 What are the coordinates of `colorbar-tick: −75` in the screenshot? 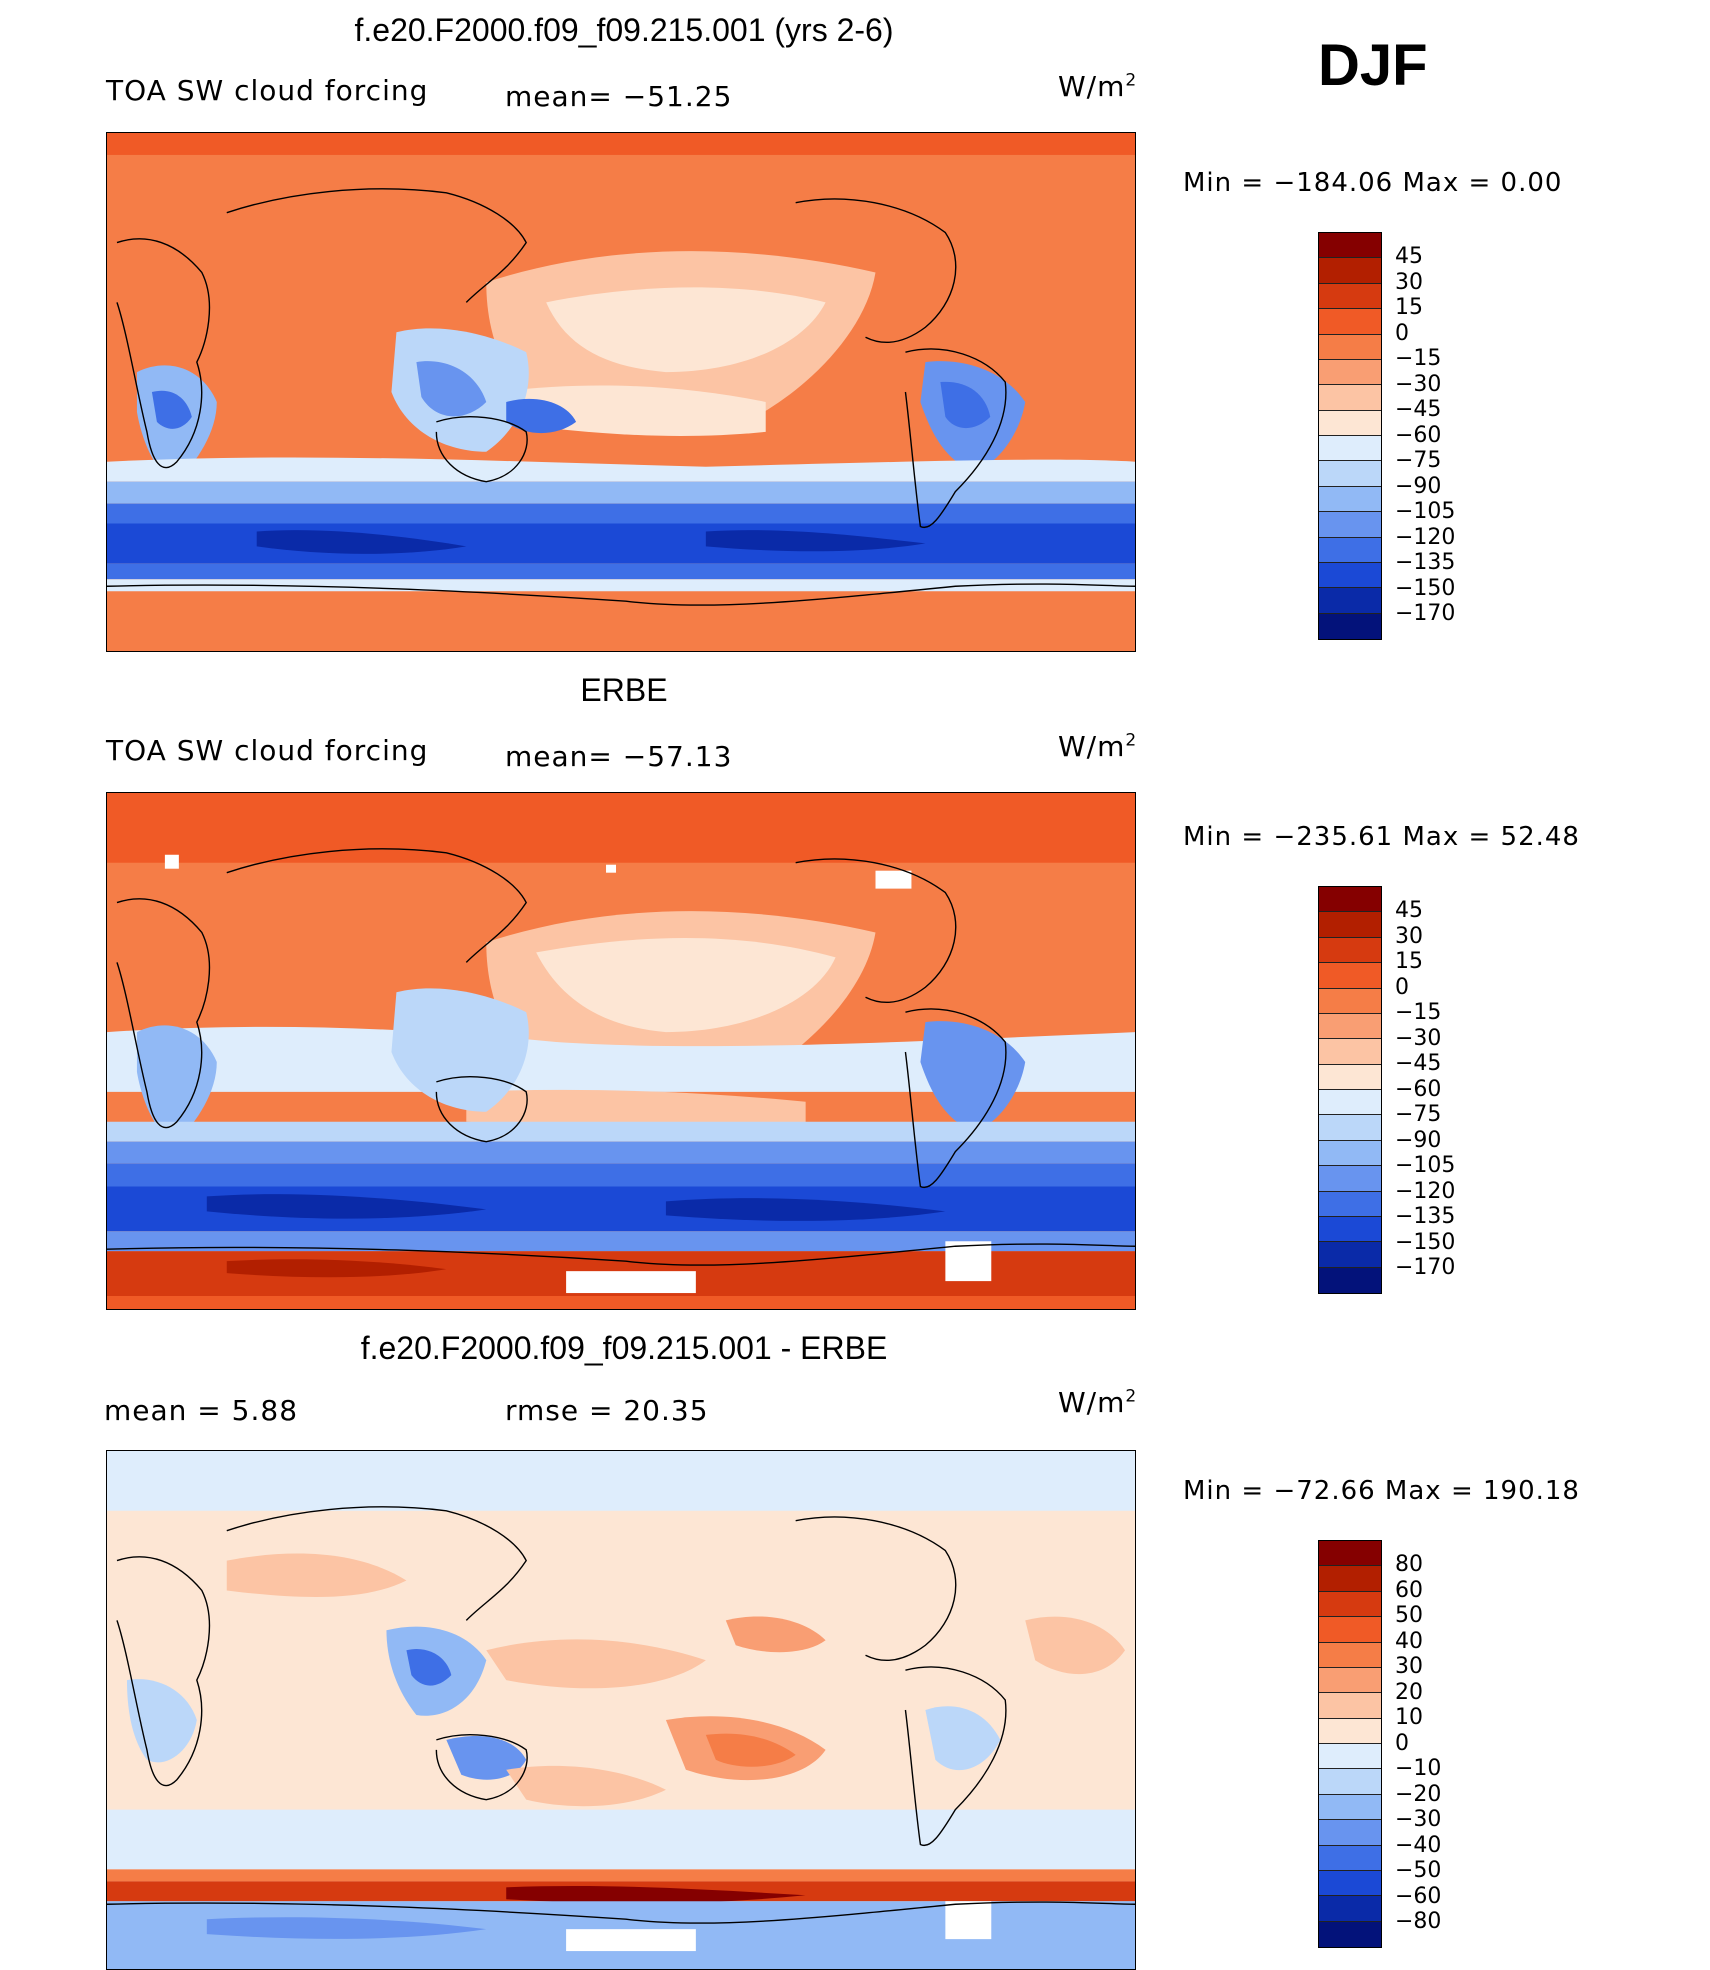 It's located at (1418, 460).